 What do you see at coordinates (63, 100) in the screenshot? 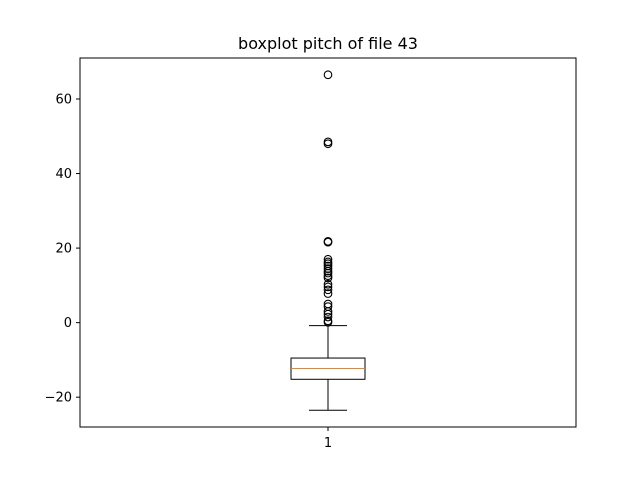
I see `y-tick-label: 60` at bounding box center [63, 100].